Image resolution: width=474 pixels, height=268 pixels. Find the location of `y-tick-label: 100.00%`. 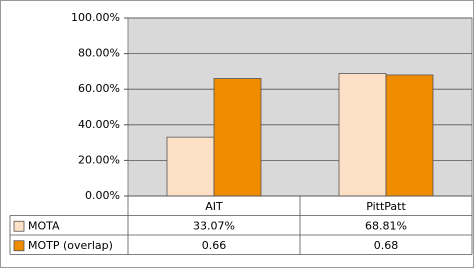

y-tick-label: 100.00% is located at coordinates (95, 17).